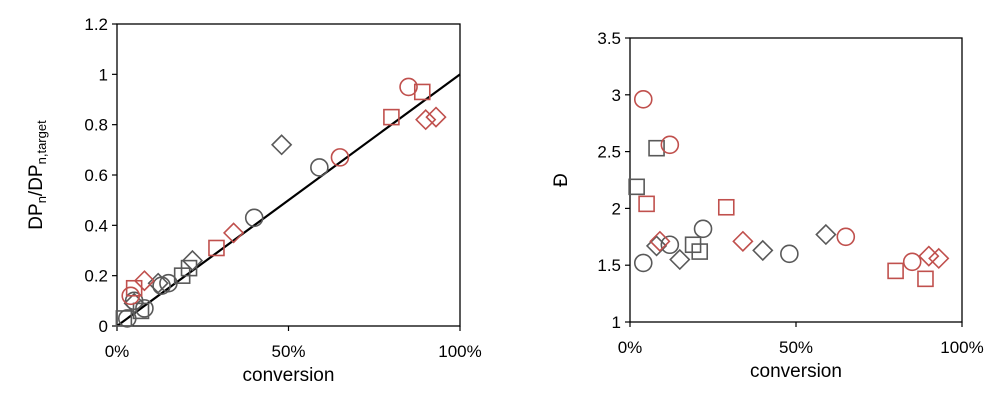 The height and width of the screenshot is (399, 994). Describe the element at coordinates (36, 180) in the screenshot. I see `y-axis-label-part: /DP` at that location.